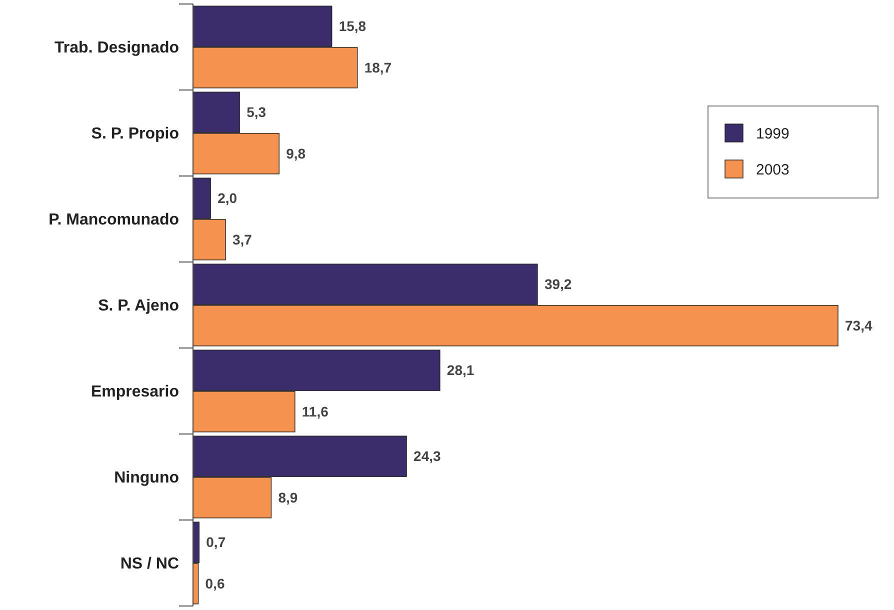 This screenshot has width=894, height=610. Describe the element at coordinates (150, 564) in the screenshot. I see `y-tick-label: NS / NC` at that location.